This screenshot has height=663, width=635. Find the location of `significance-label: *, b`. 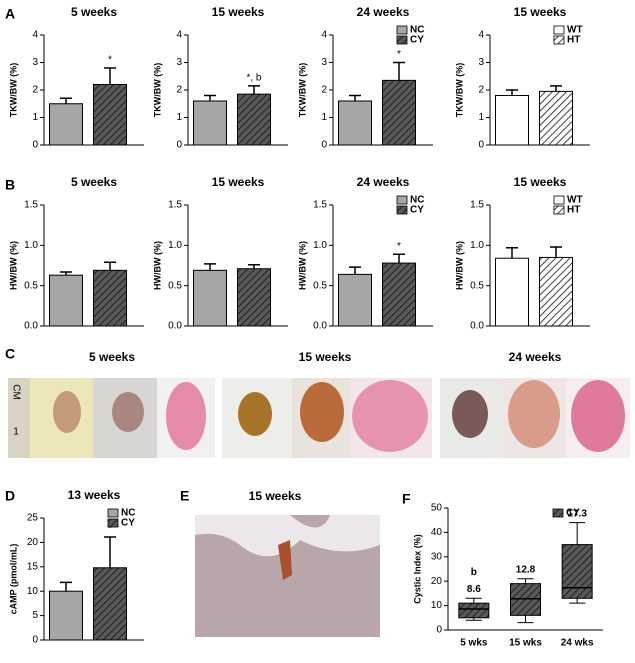

significance-label: *, b is located at coordinates (253, 78).